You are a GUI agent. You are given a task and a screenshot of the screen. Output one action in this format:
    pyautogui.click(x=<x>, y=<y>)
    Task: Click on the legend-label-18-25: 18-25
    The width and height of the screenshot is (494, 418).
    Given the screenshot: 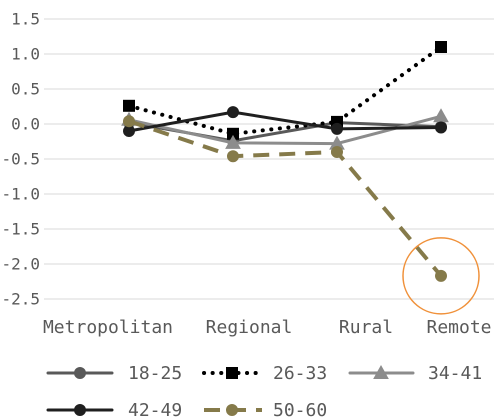 What is the action you would take?
    pyautogui.click(x=155, y=373)
    